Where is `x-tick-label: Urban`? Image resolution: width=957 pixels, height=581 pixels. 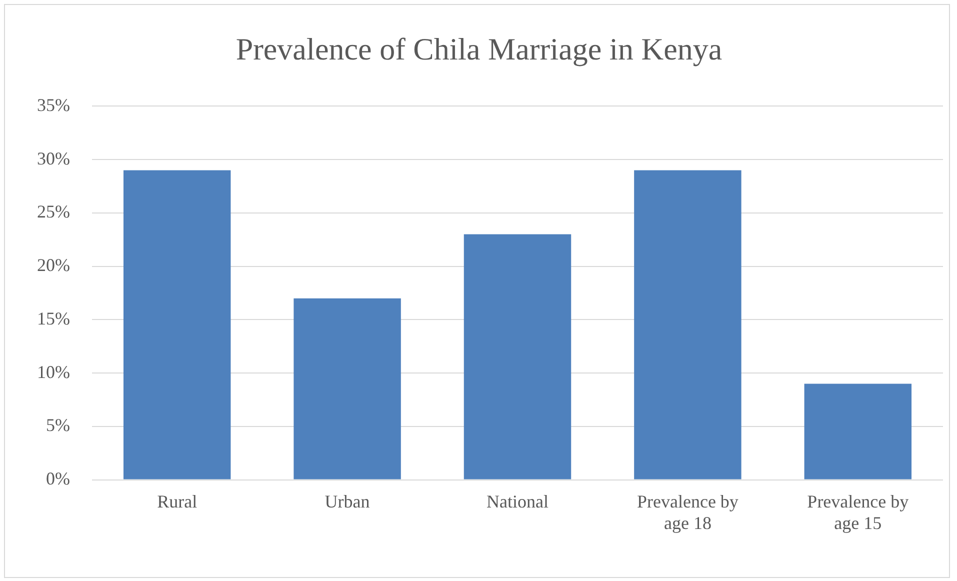 x-tick-label: Urban is located at coordinates (347, 501).